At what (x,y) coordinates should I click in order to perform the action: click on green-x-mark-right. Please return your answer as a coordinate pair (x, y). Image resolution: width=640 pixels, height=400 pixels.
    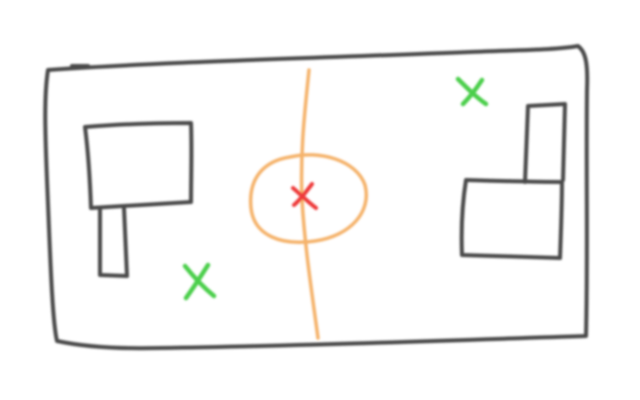
    Looking at the image, I should click on (472, 91).